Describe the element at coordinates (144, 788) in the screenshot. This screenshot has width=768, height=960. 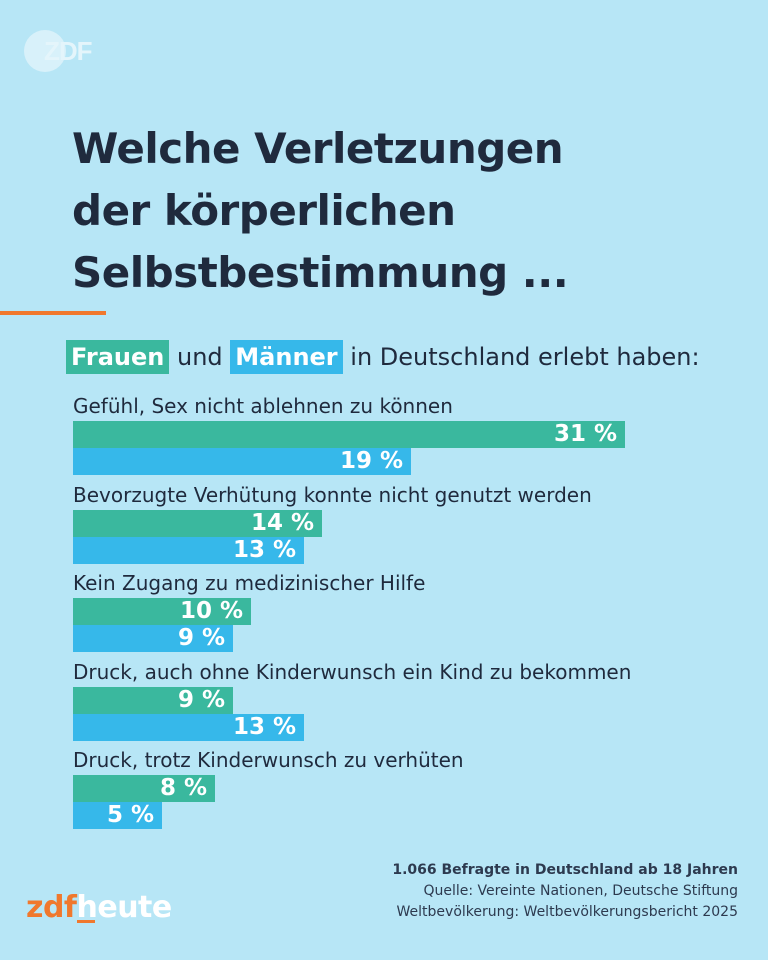
I see `bar-women: 8 %` at that location.